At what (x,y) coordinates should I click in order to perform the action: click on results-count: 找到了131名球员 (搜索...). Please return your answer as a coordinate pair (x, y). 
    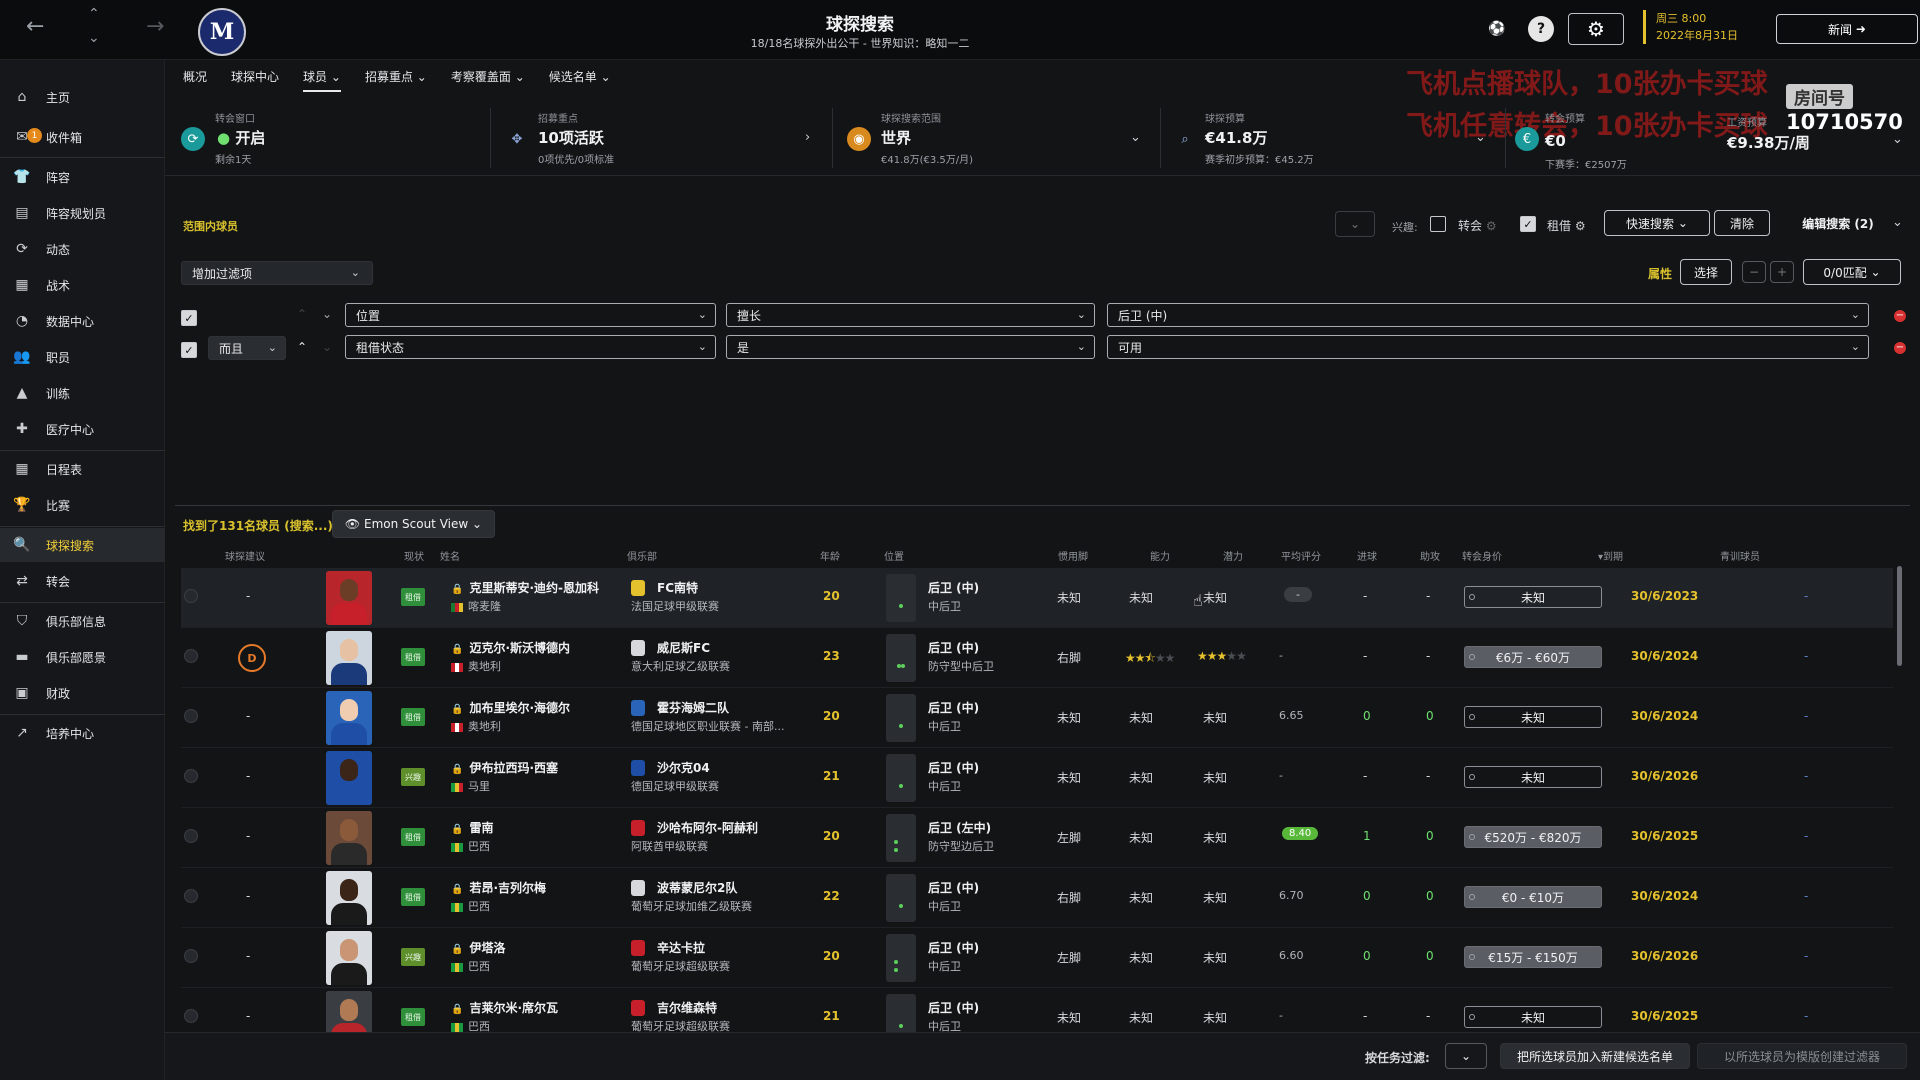
    Looking at the image, I should click on (258, 526).